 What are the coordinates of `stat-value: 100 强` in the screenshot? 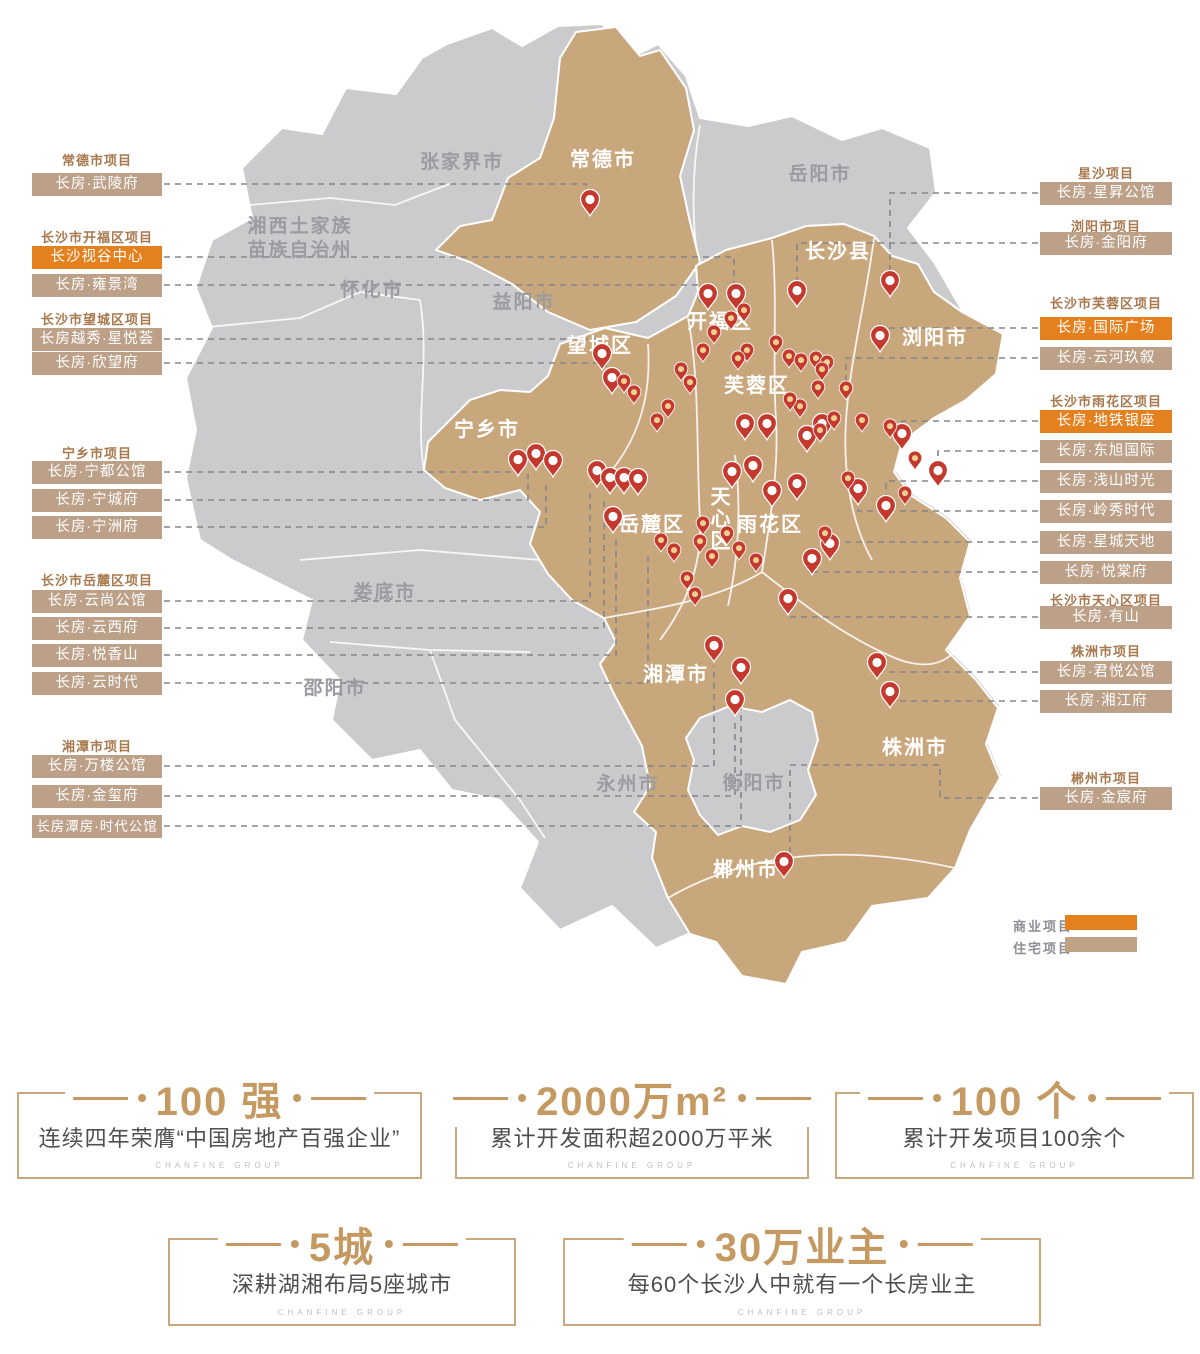 It's located at (219, 1102).